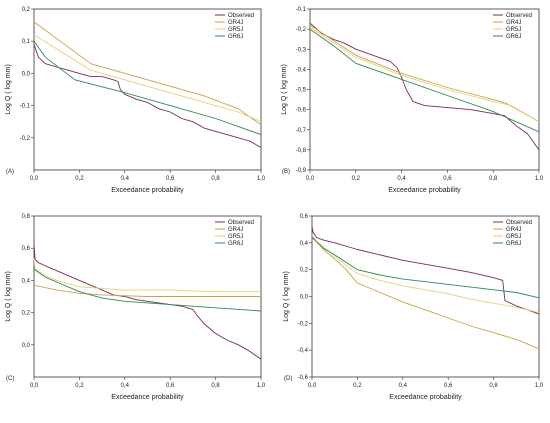 This screenshot has height=423, width=550. I want to click on y-tick-label: -0,9, so click(301, 171).